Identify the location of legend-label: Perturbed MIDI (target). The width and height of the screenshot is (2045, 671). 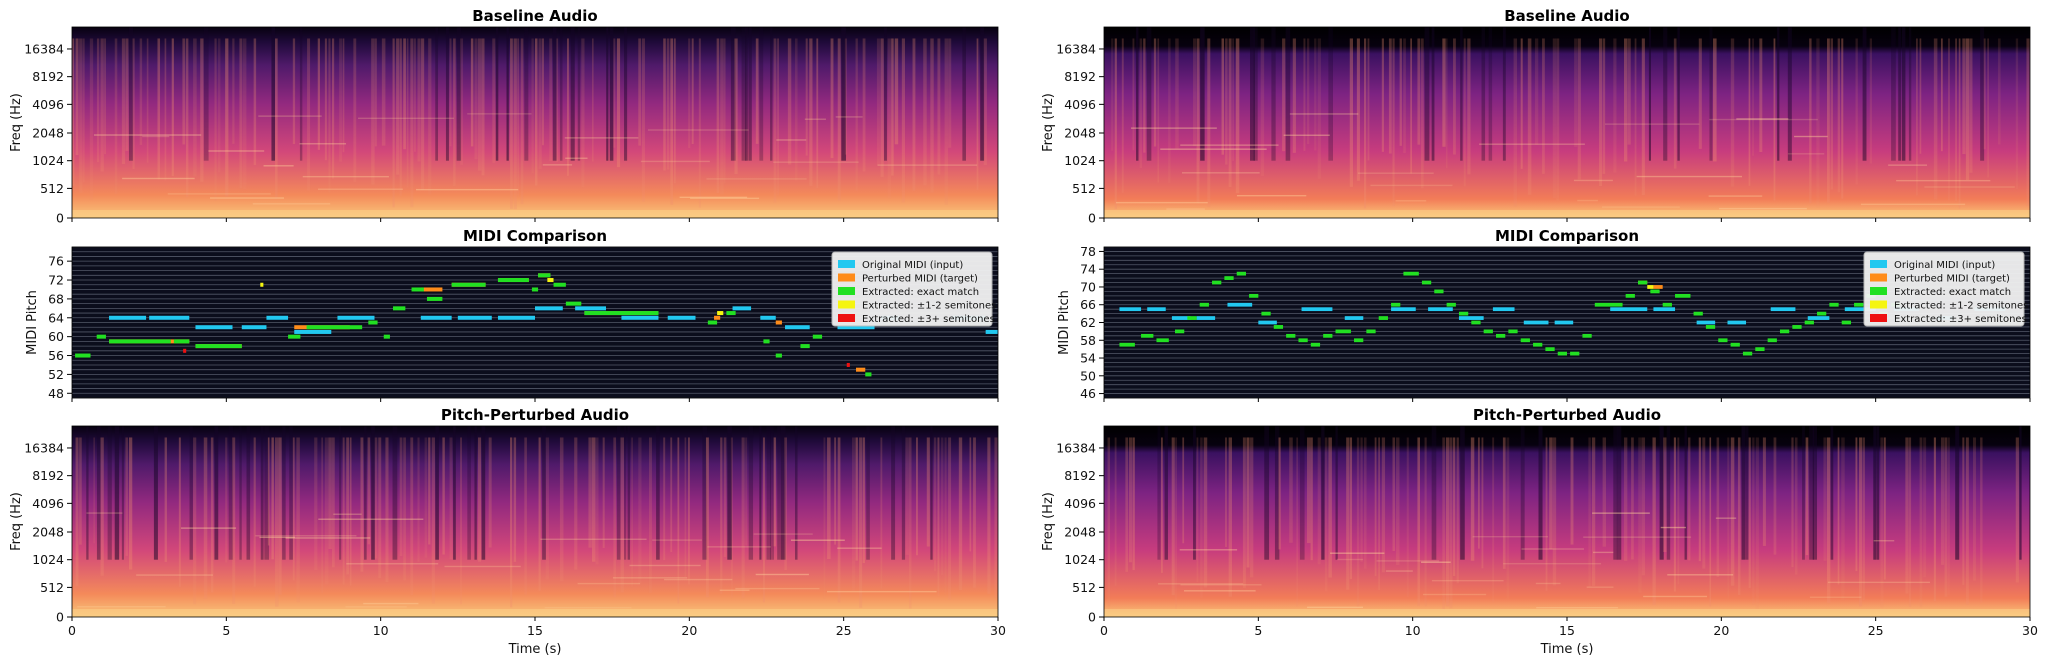
(1952, 279).